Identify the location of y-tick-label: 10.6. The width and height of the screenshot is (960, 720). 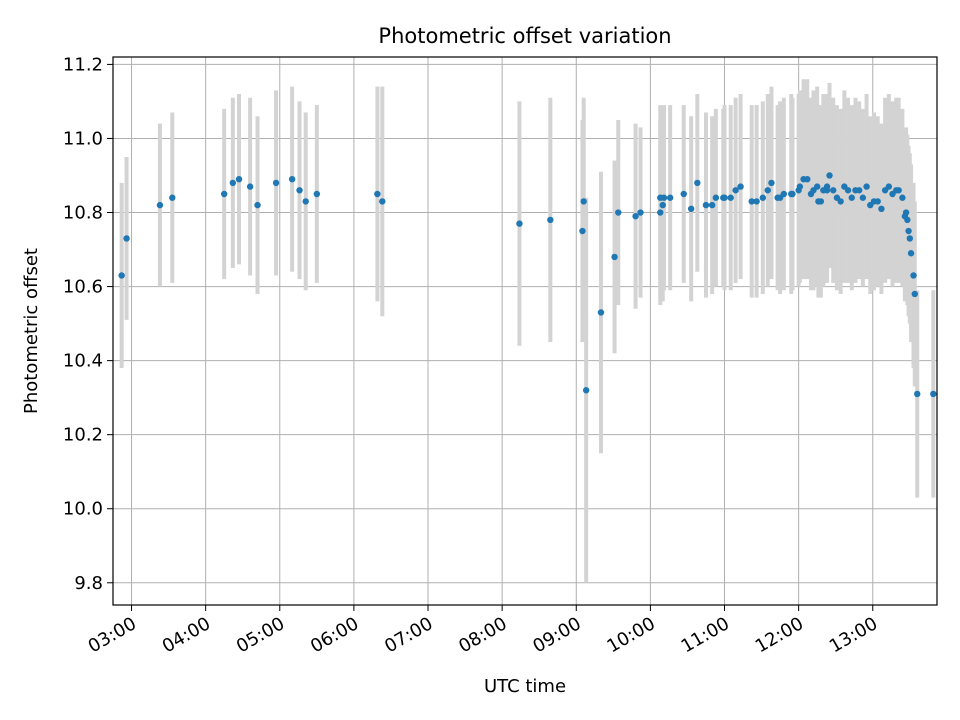
(83, 287).